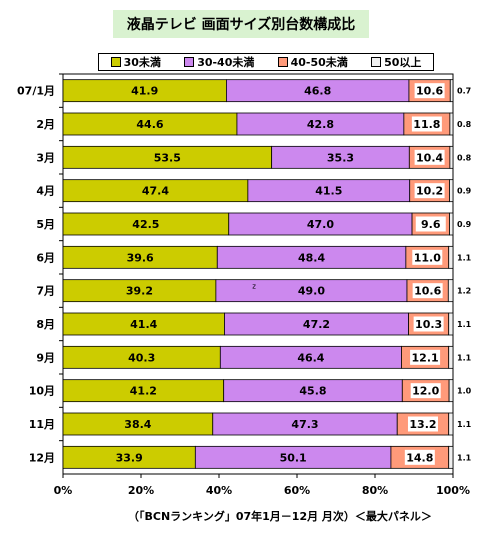 This screenshot has height=533, width=493. What do you see at coordinates (254, 287) in the screenshot?
I see `annotation: z` at bounding box center [254, 287].